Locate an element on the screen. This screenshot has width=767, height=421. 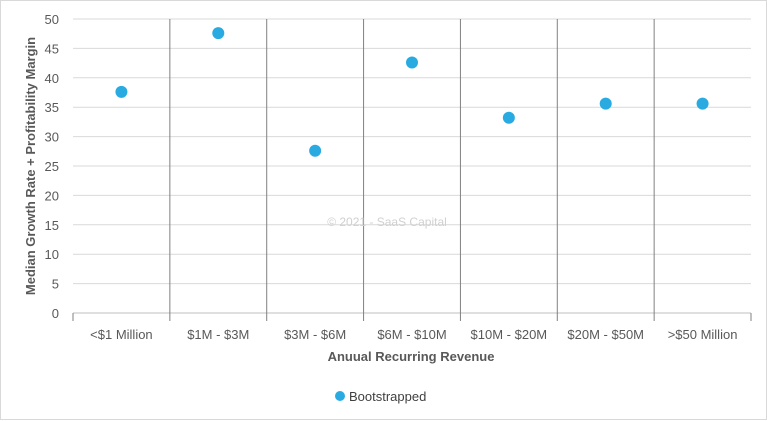
x-tick-label: $6M - $10M is located at coordinates (411, 334).